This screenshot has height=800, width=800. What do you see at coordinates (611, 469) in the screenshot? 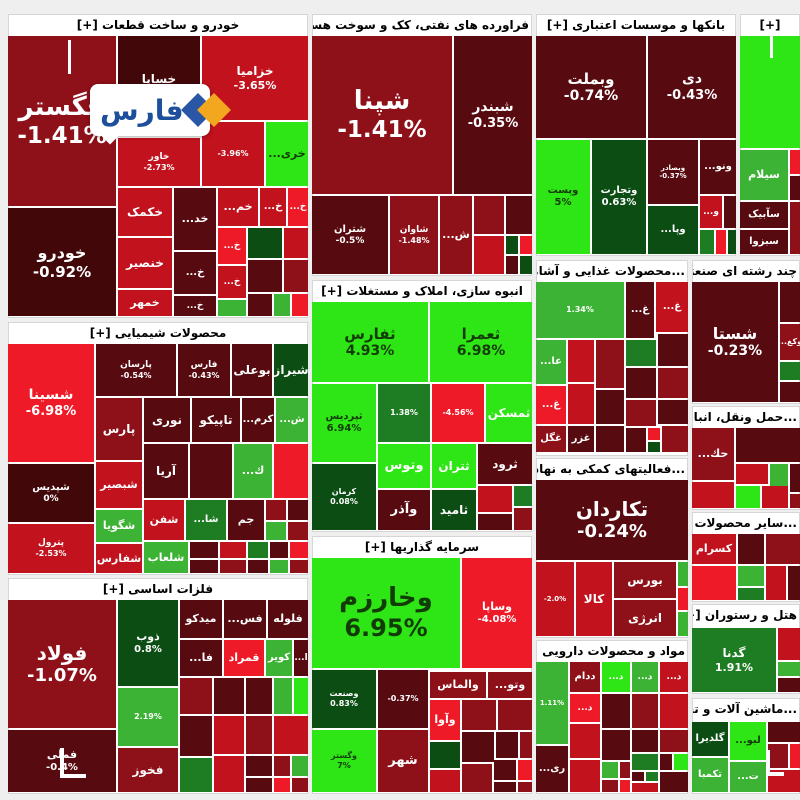
I see `section-header-exchange-support: ...فعالیتهای کمکی به نهادهای م [+]` at bounding box center [611, 469].